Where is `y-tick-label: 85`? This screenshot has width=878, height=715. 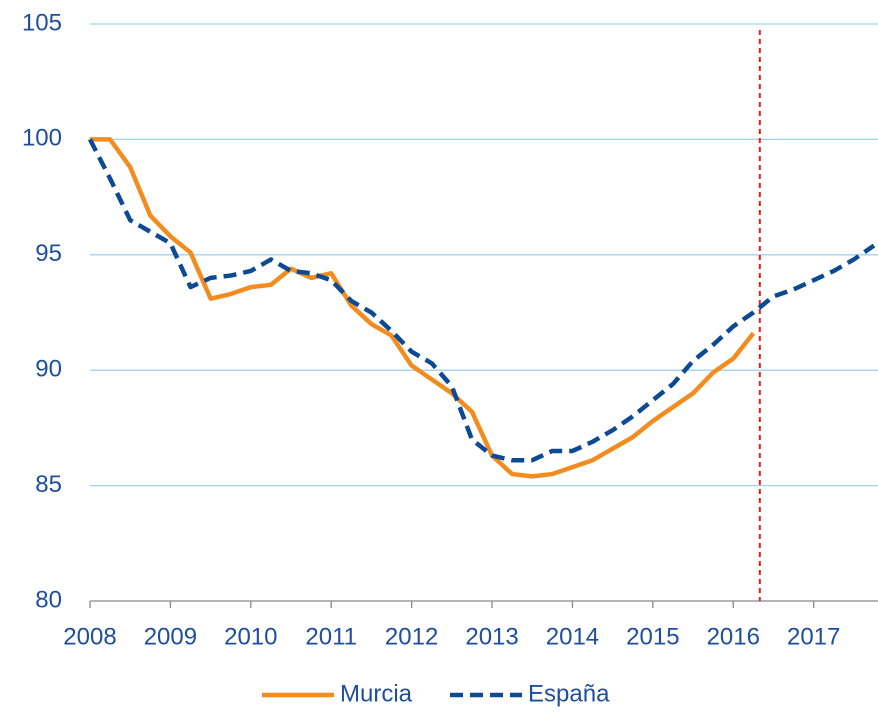 y-tick-label: 85 is located at coordinates (48, 484).